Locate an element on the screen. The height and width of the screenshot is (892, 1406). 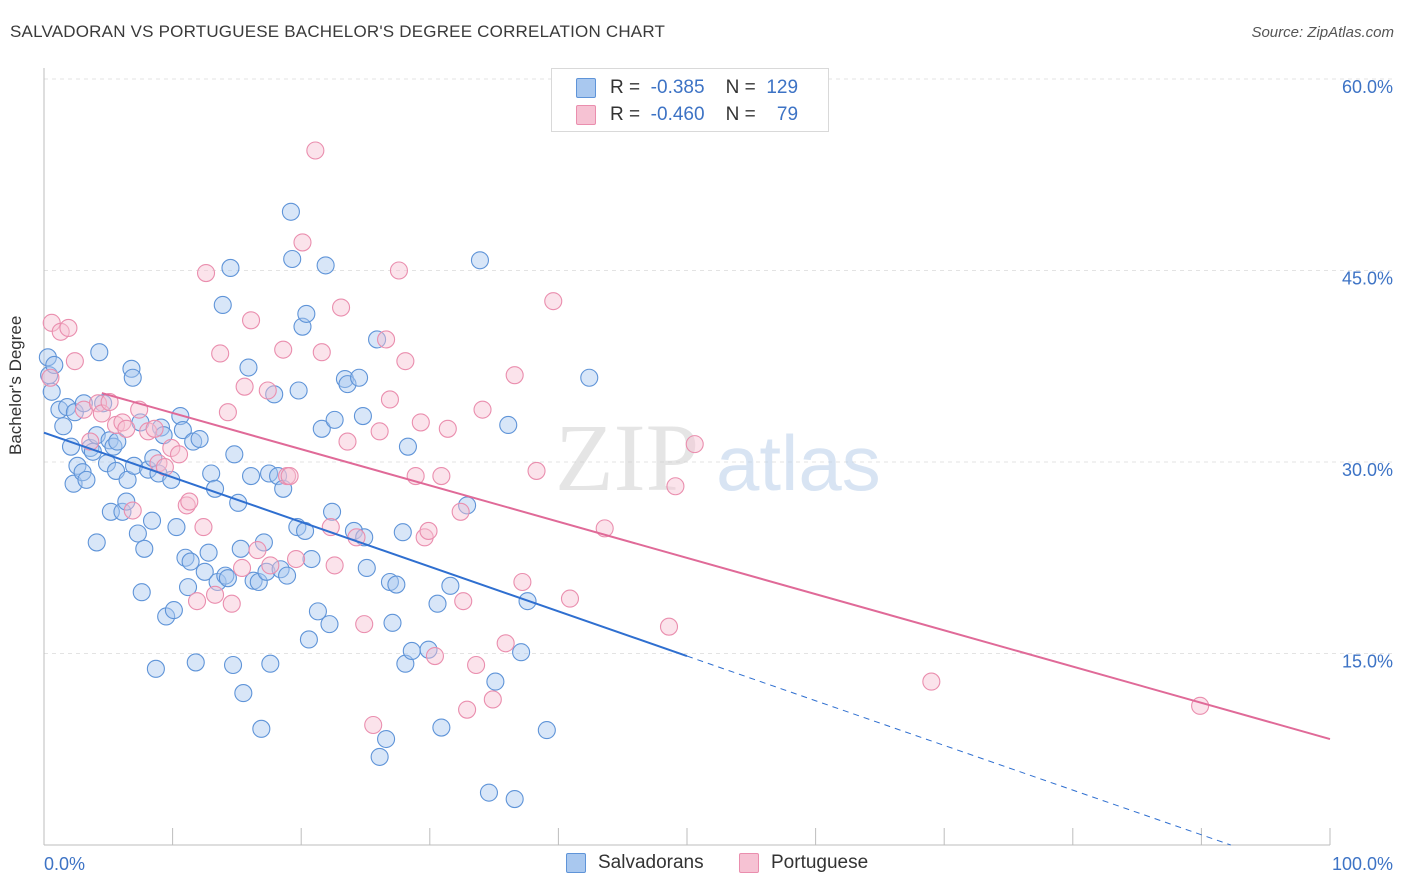
legend-r-label: R = is located at coordinates (625, 87).